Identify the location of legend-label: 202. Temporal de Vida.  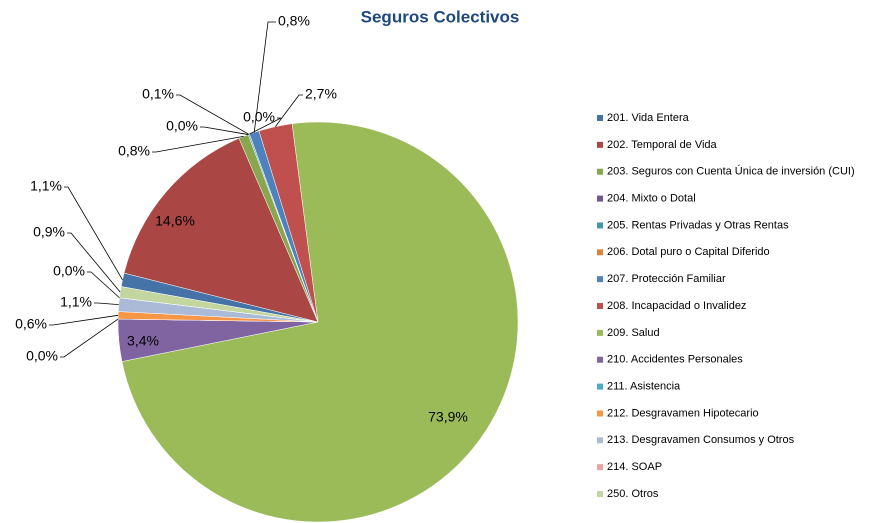
(662, 145).